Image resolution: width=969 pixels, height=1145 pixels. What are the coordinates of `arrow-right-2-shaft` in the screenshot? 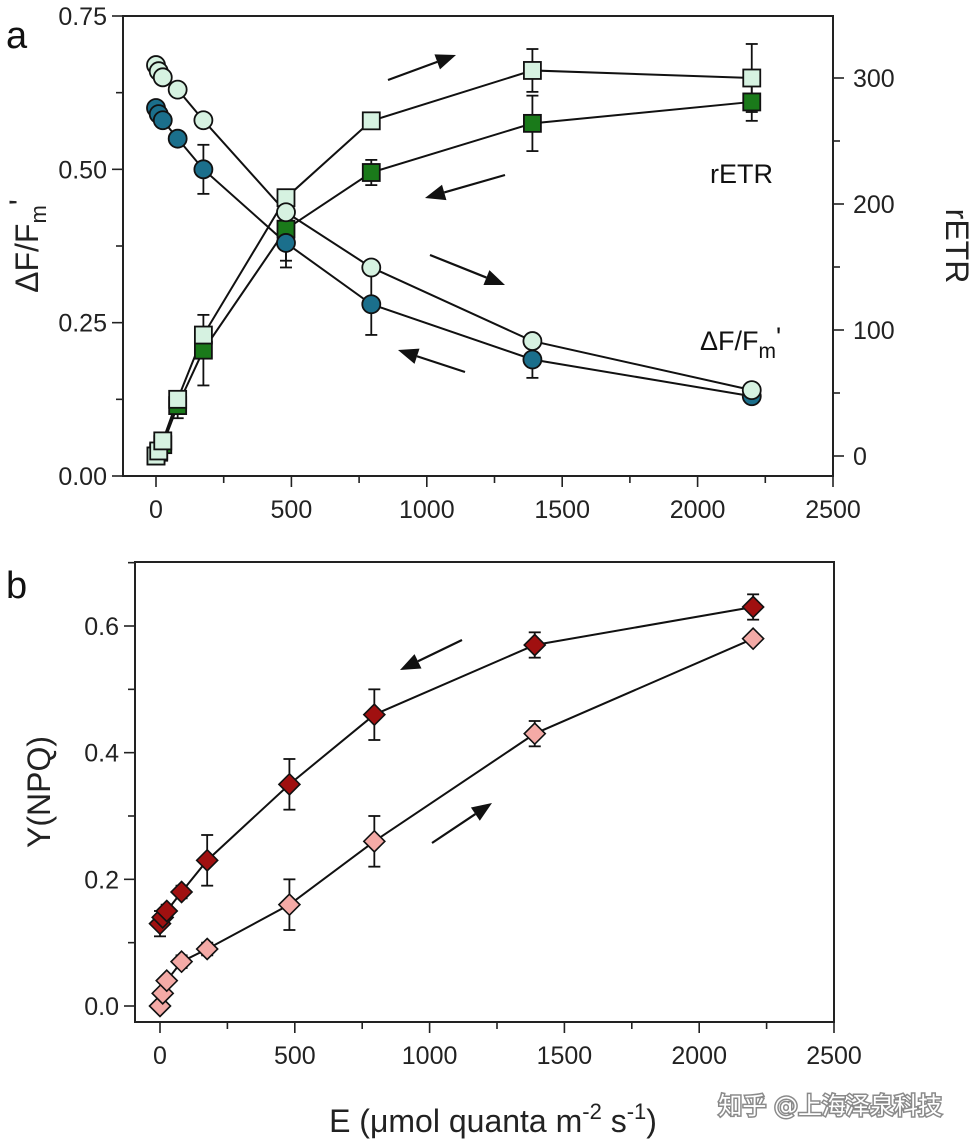 It's located at (458, 266).